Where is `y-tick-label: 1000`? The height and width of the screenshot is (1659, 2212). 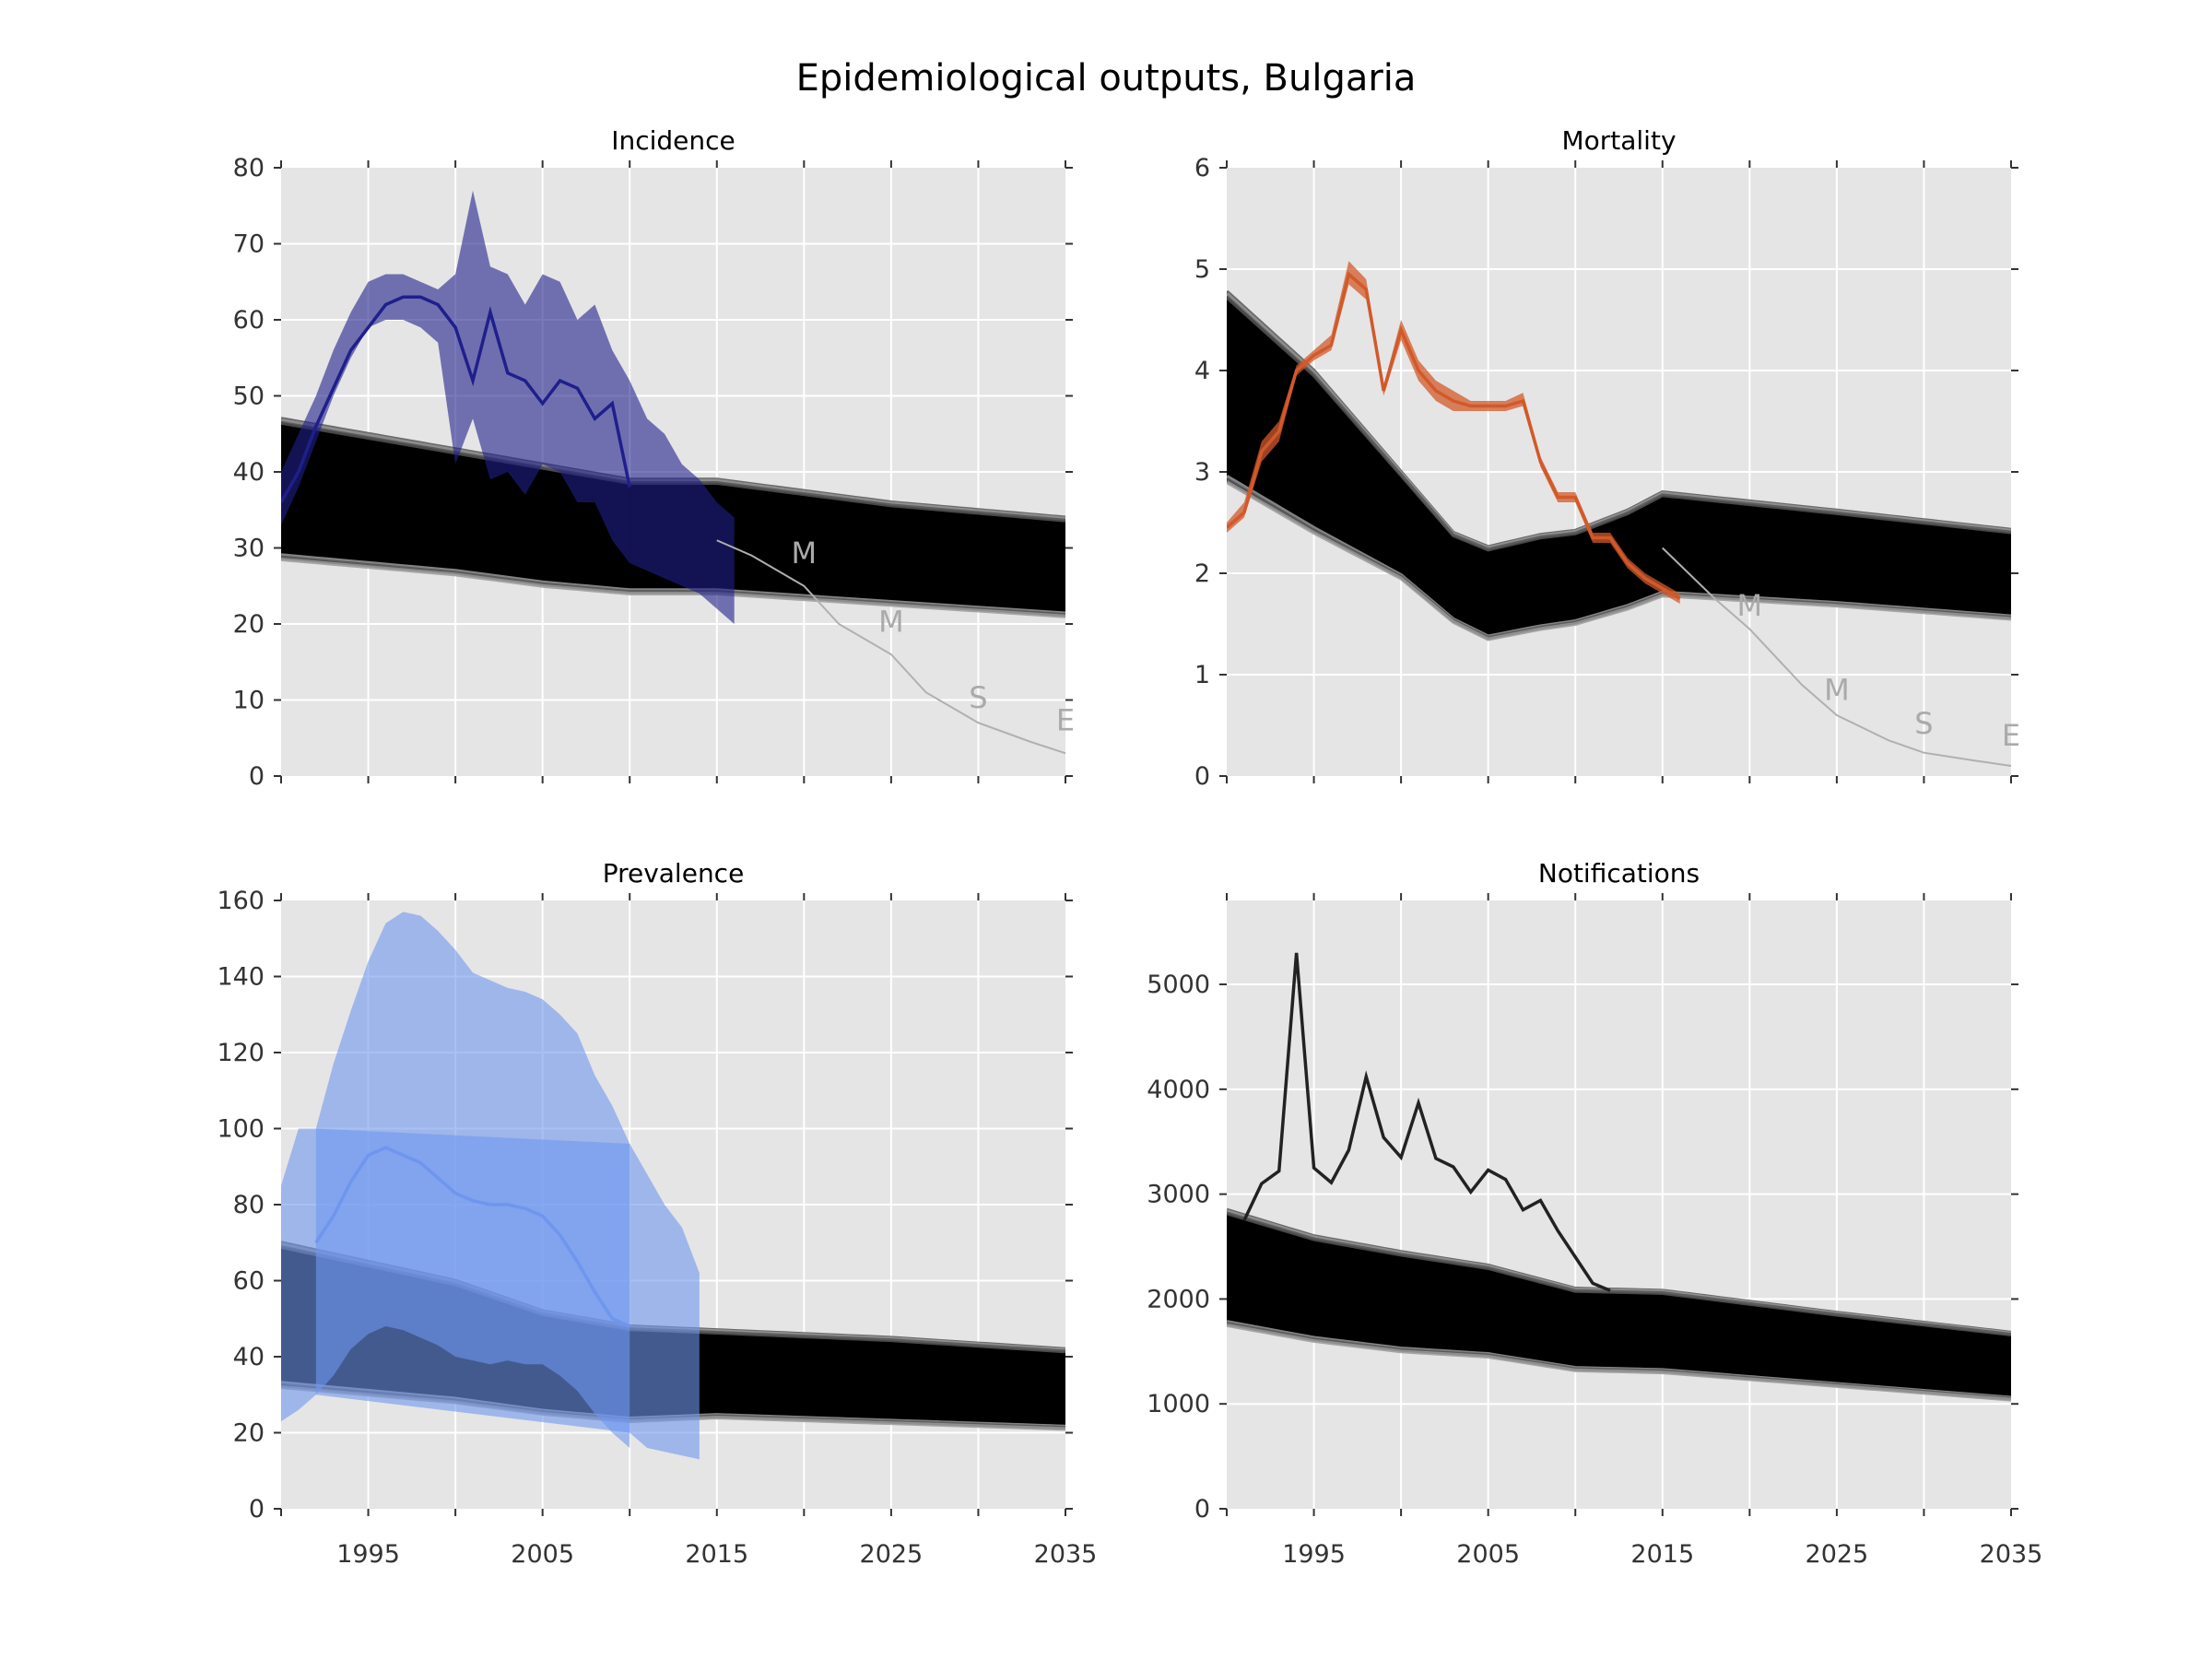
y-tick-label: 1000 is located at coordinates (1178, 1404).